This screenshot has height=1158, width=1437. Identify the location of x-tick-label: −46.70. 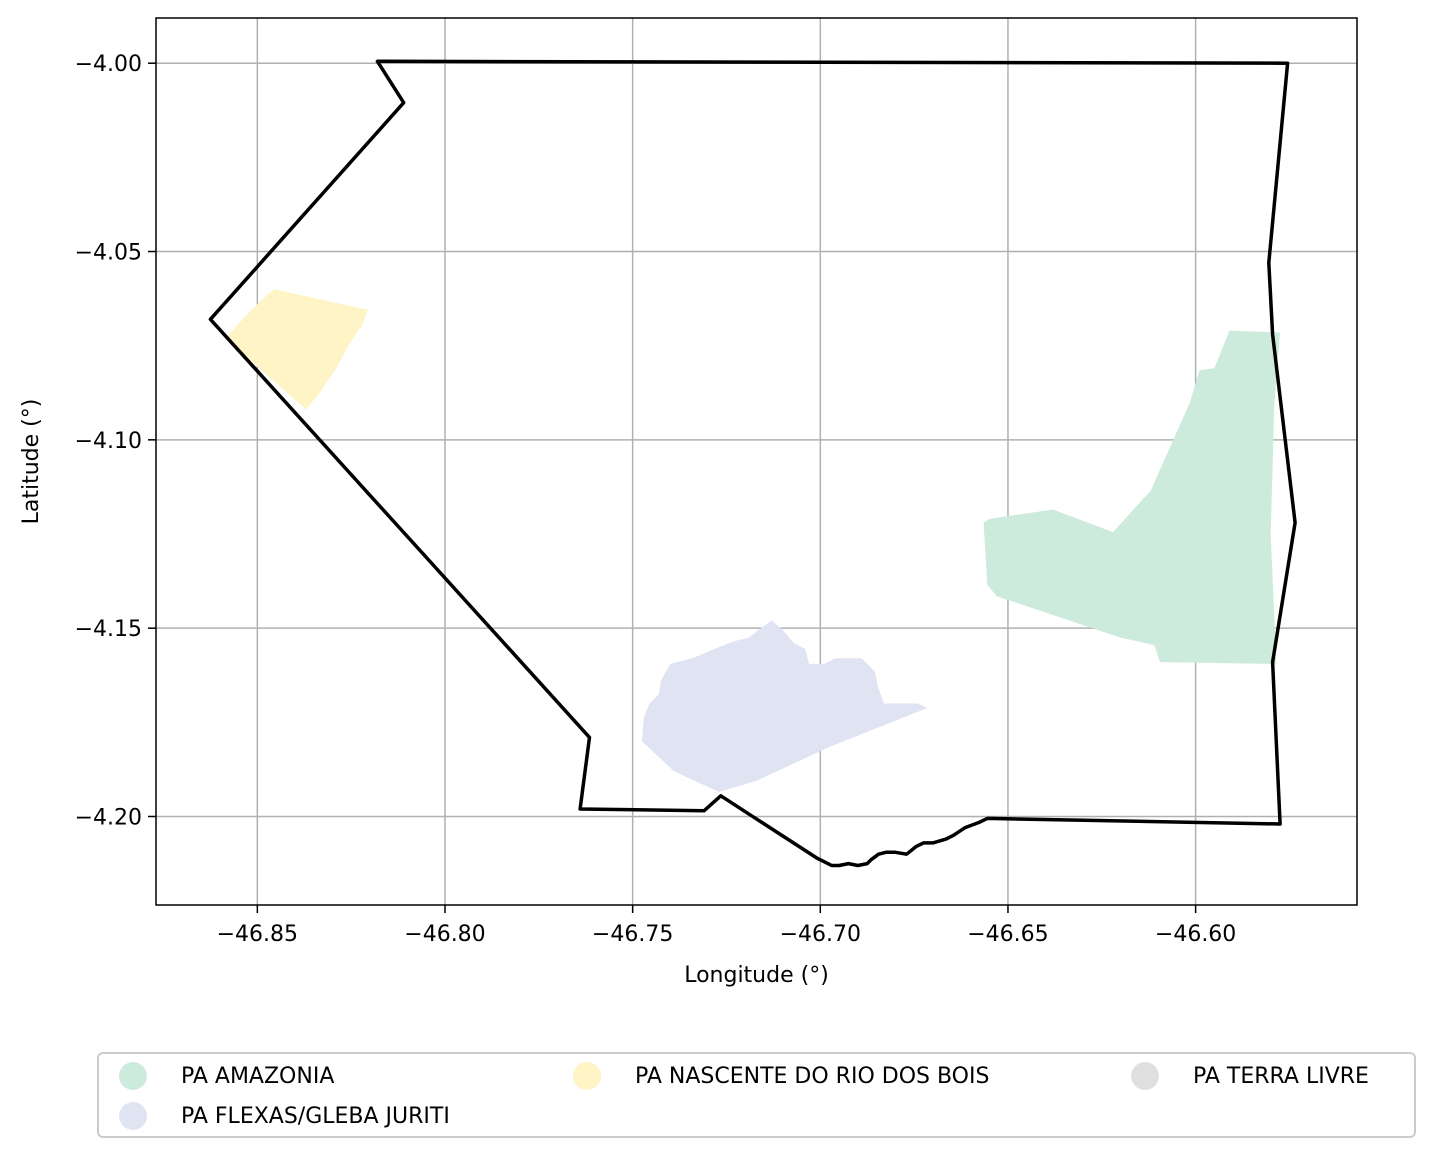
(820, 934).